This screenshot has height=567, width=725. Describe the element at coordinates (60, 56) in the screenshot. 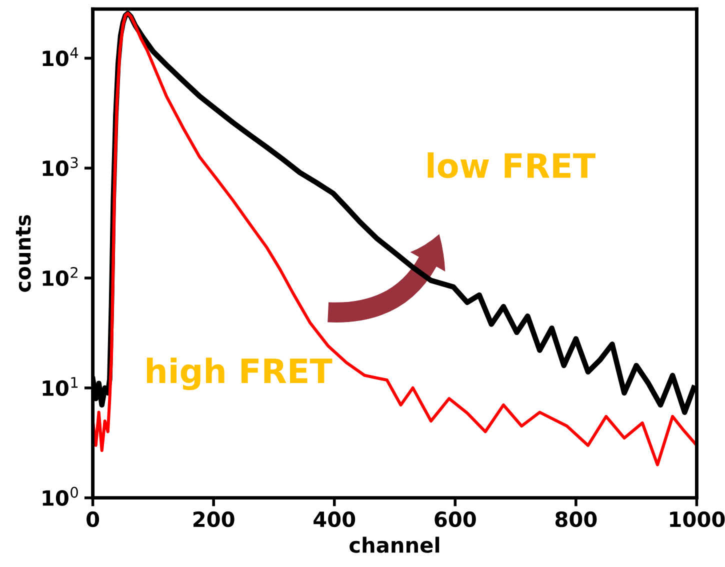

I see `y-tick-label: 10$^{4}$` at that location.